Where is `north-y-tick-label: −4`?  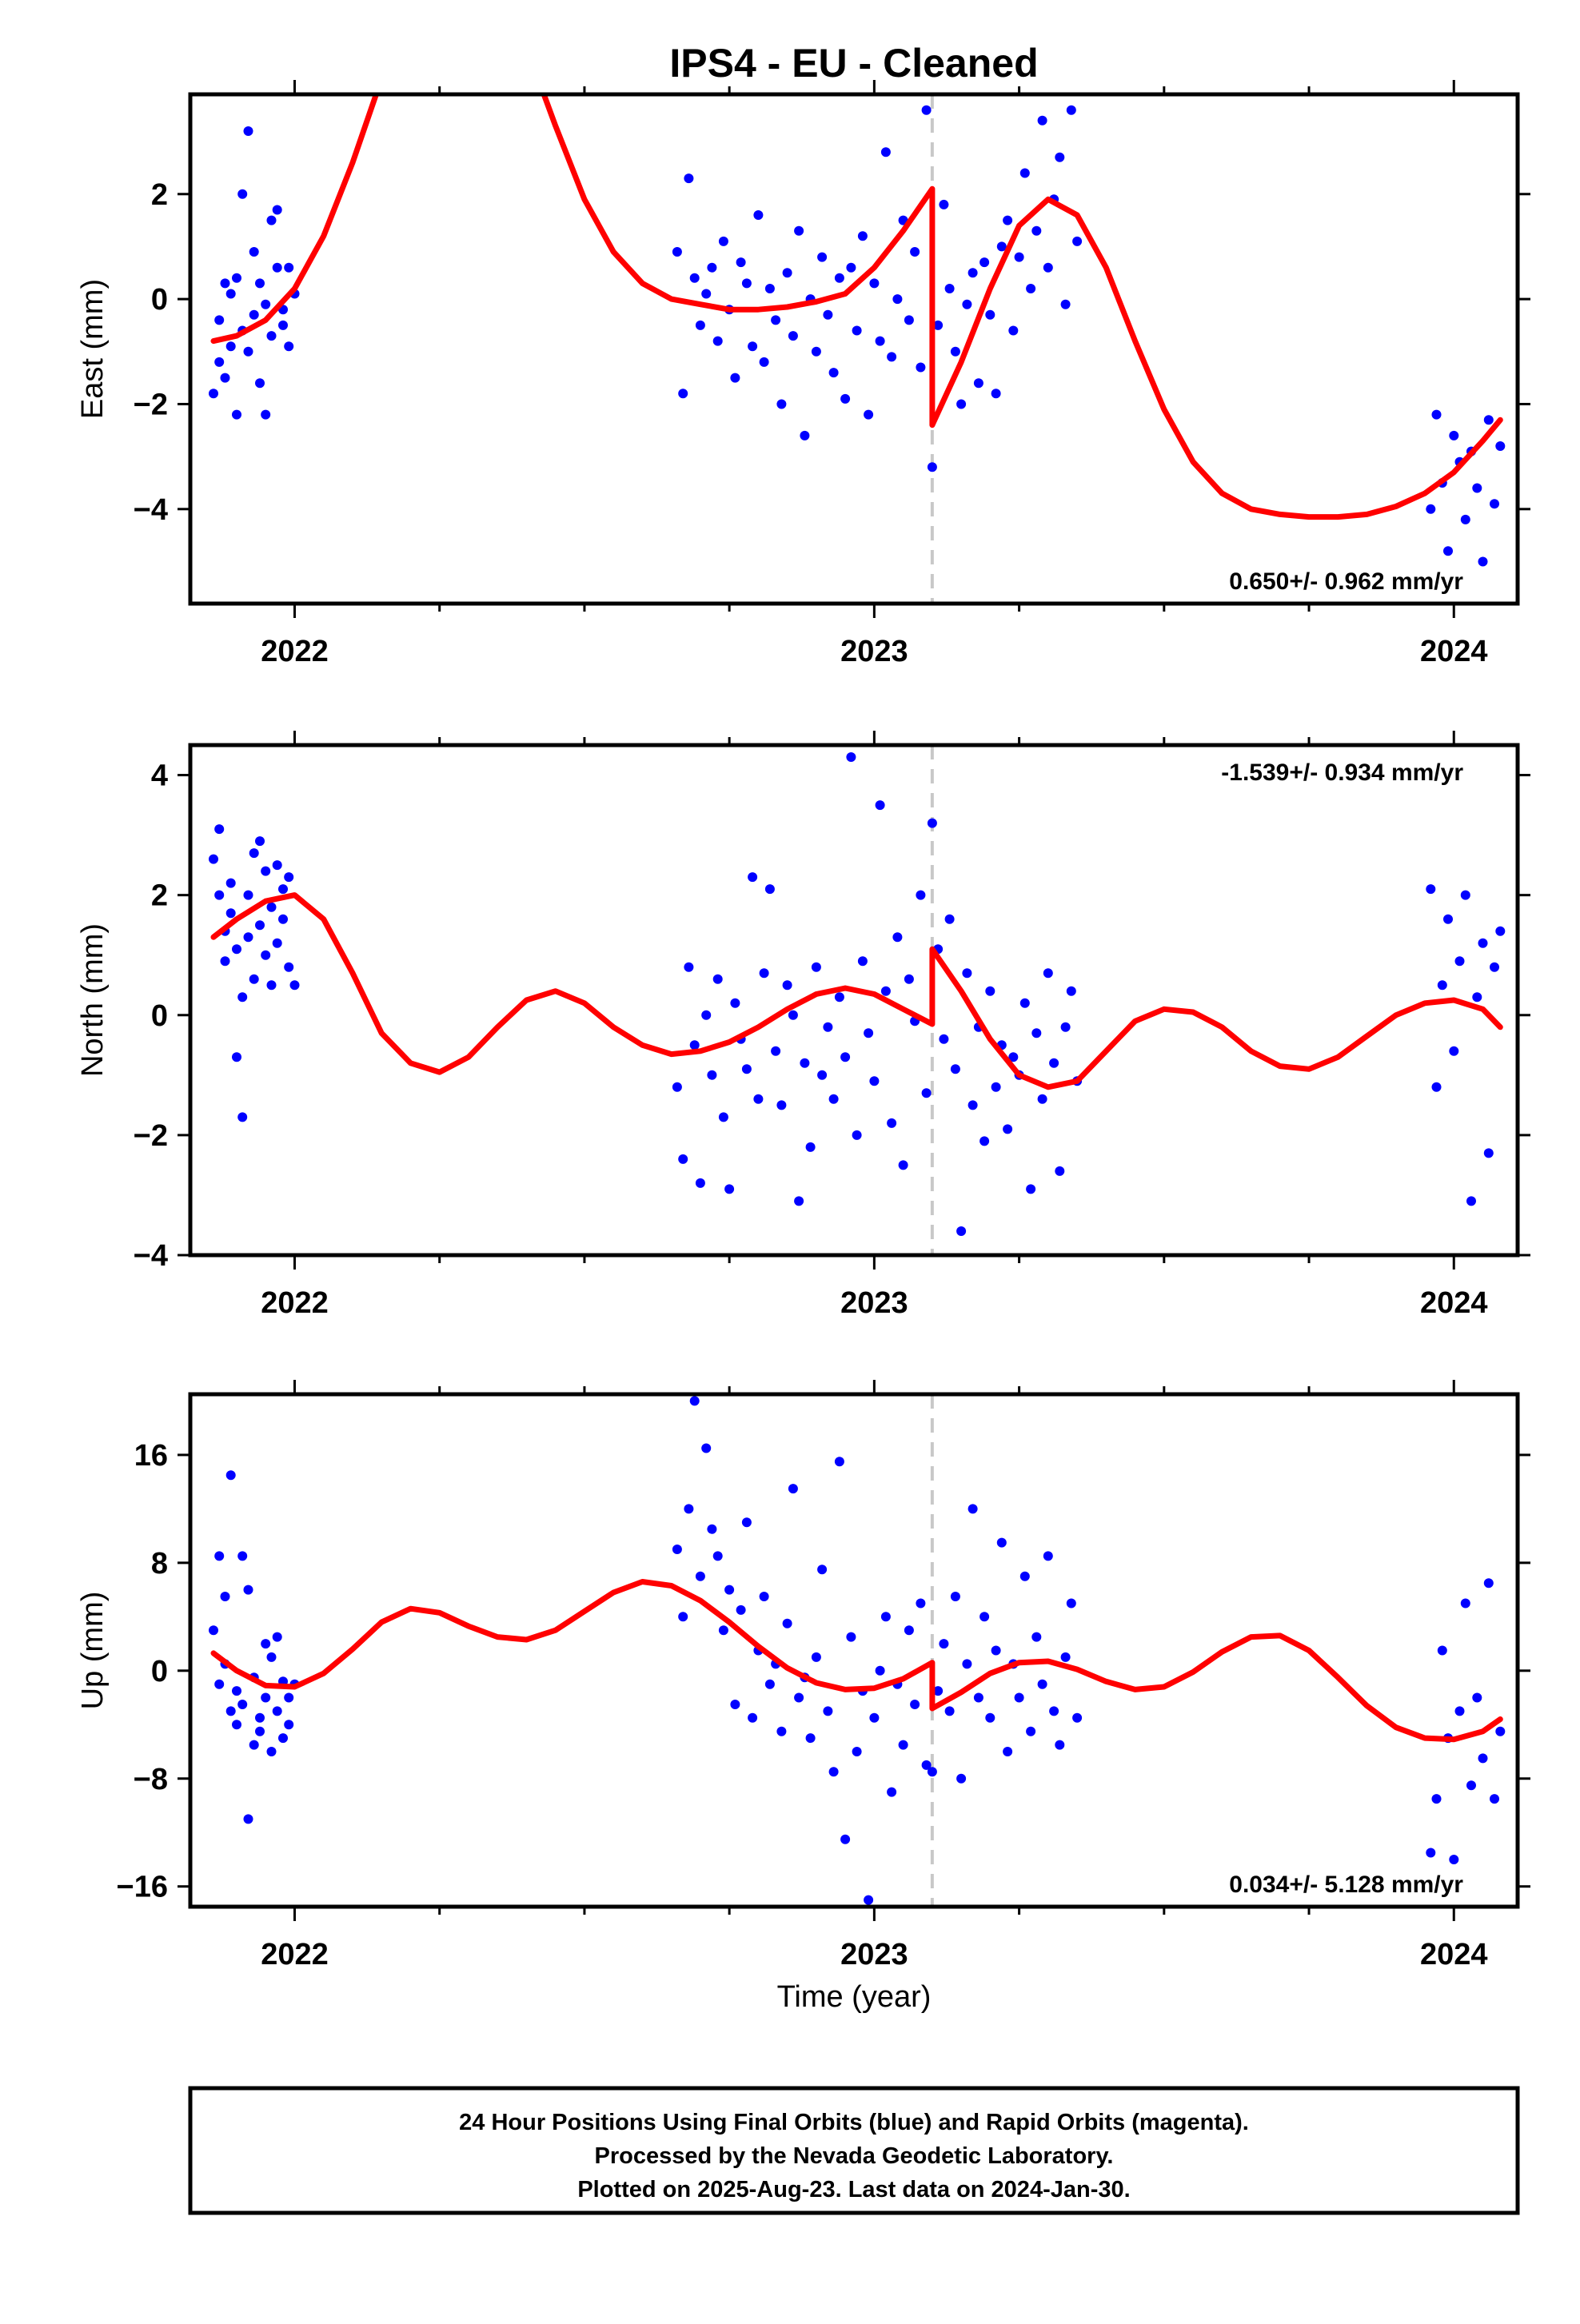
north-y-tick-label: −4 is located at coordinates (151, 1256).